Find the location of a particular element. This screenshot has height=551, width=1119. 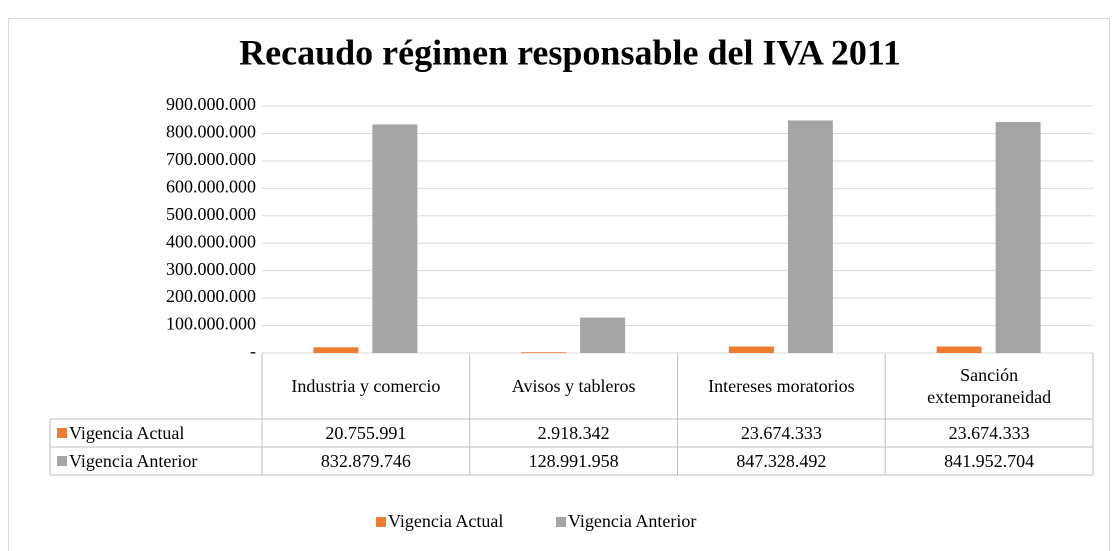

table-value-text: 847.328.492 is located at coordinates (781, 461).